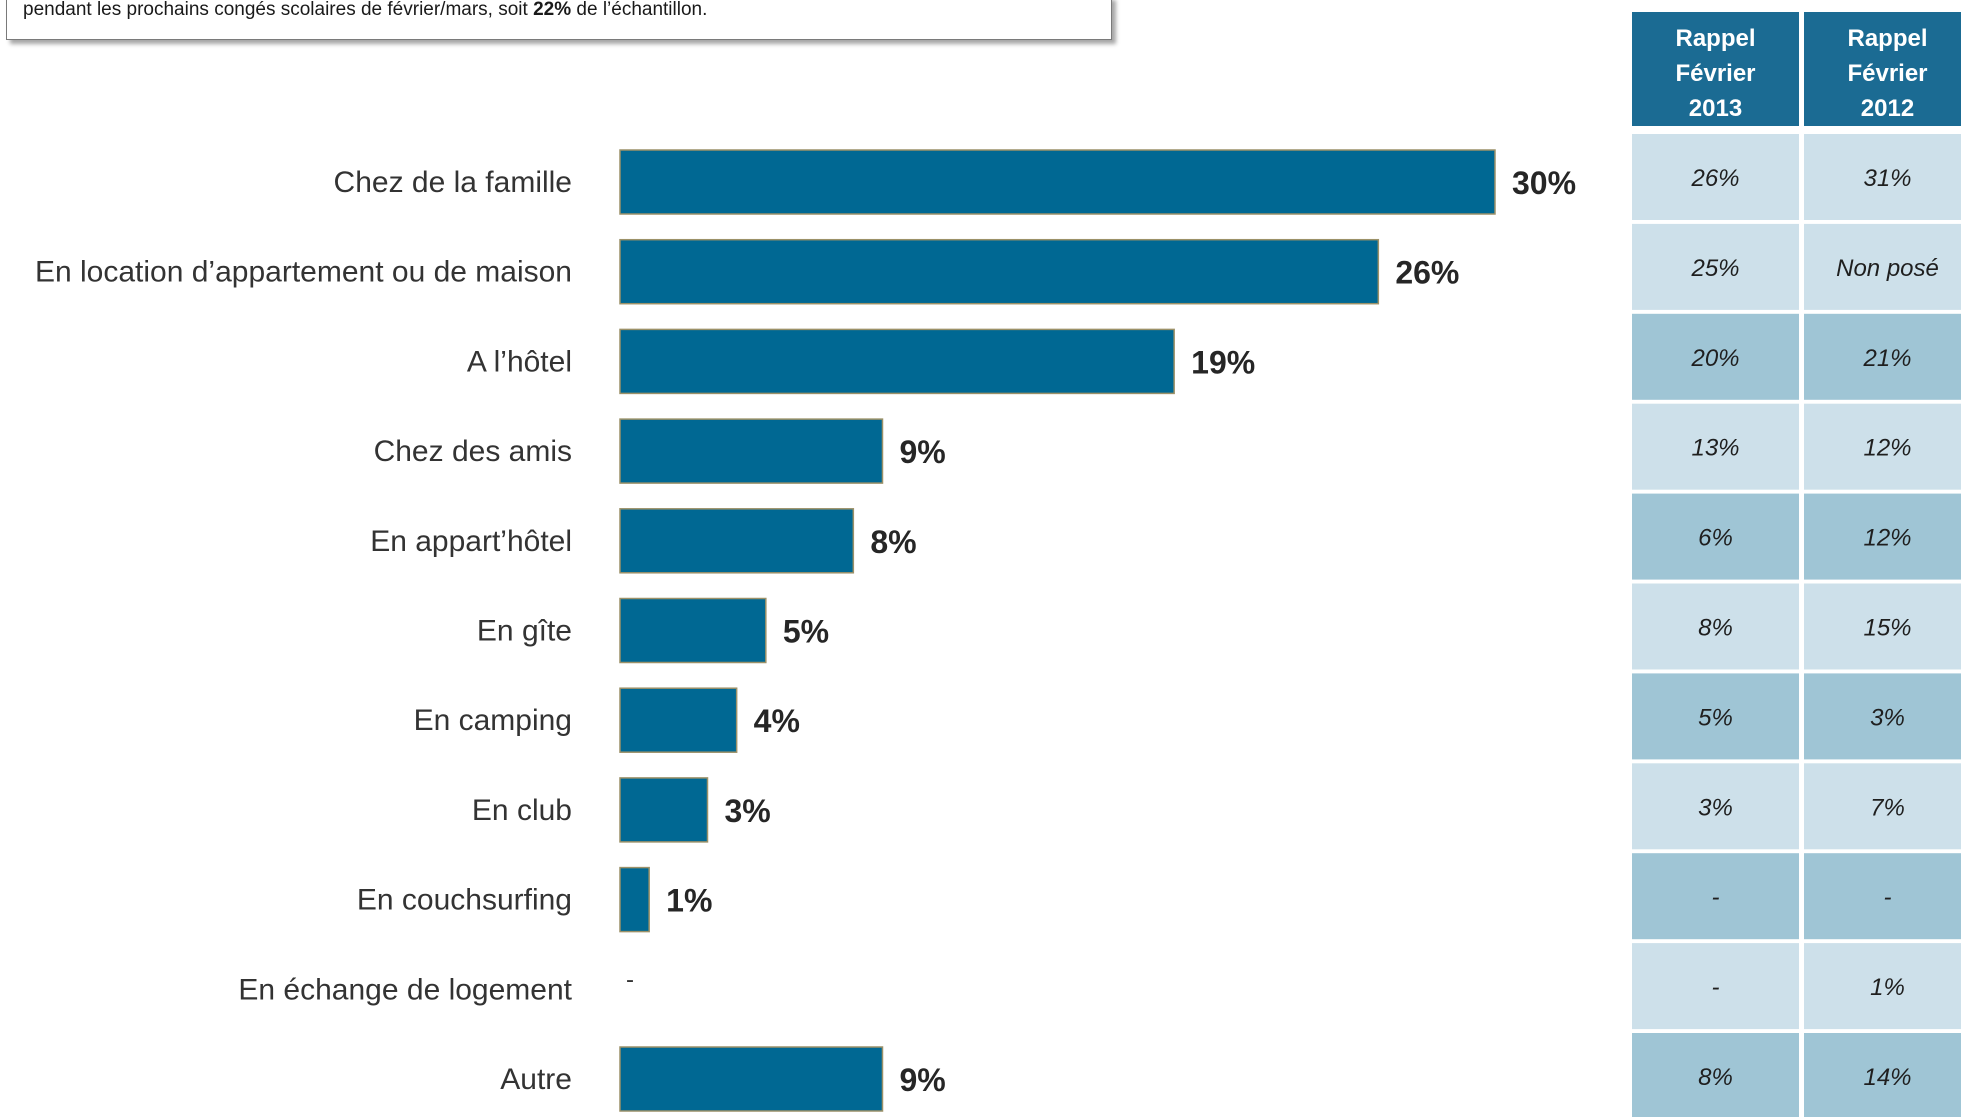 Image resolution: width=1961 pixels, height=1117 pixels. What do you see at coordinates (1887, 628) in the screenshot?
I see `table-cell-value: 15%` at bounding box center [1887, 628].